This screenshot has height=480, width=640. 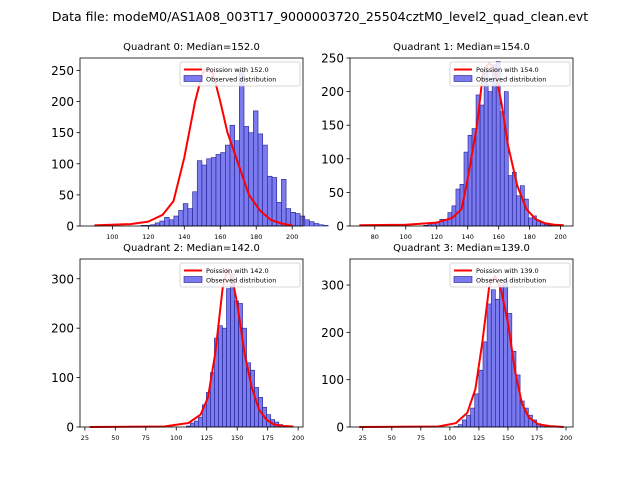 What do you see at coordinates (363, 438) in the screenshot?
I see `x-tick-label: 25` at bounding box center [363, 438].